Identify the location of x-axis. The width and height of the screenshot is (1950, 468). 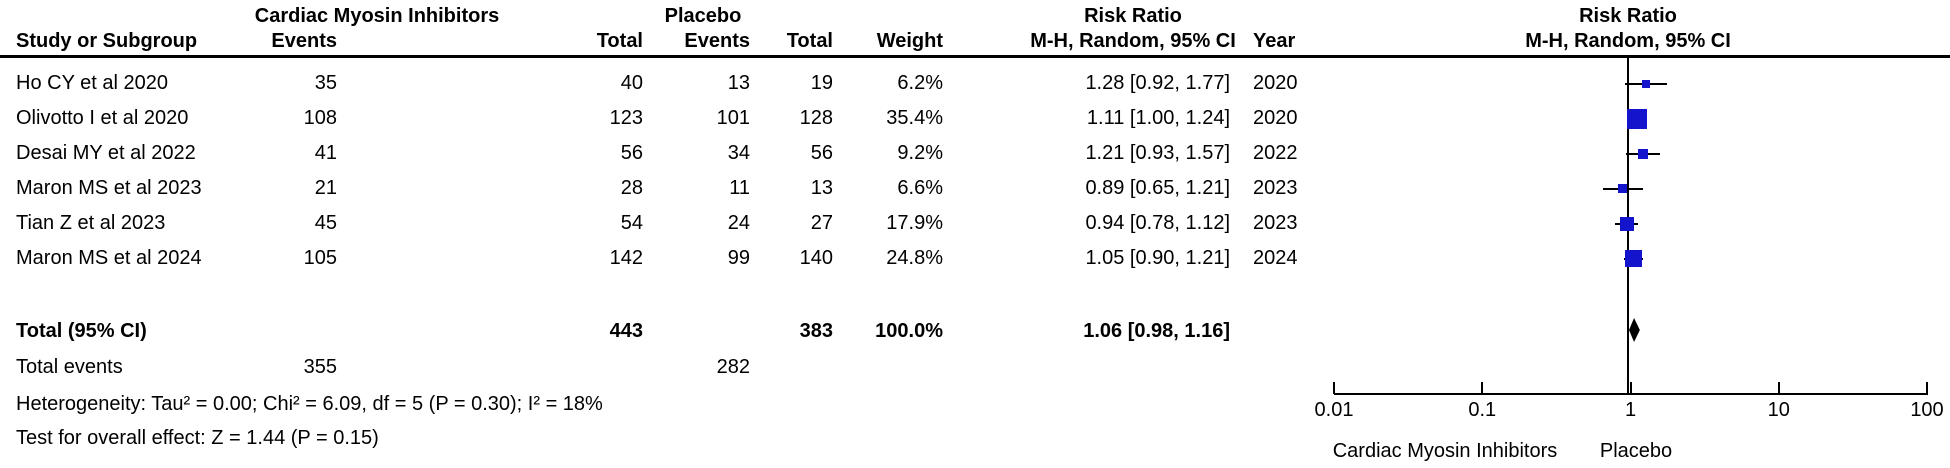
(1631, 394).